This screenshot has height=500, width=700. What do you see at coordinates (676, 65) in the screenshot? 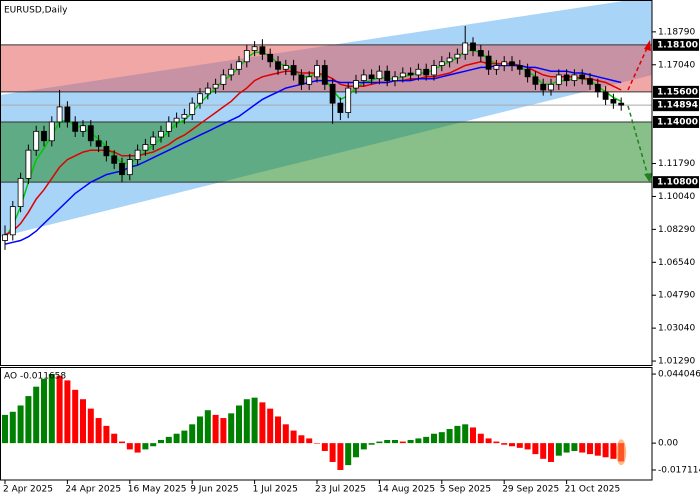
I see `y-tick-label: 1.17040` at bounding box center [676, 65].